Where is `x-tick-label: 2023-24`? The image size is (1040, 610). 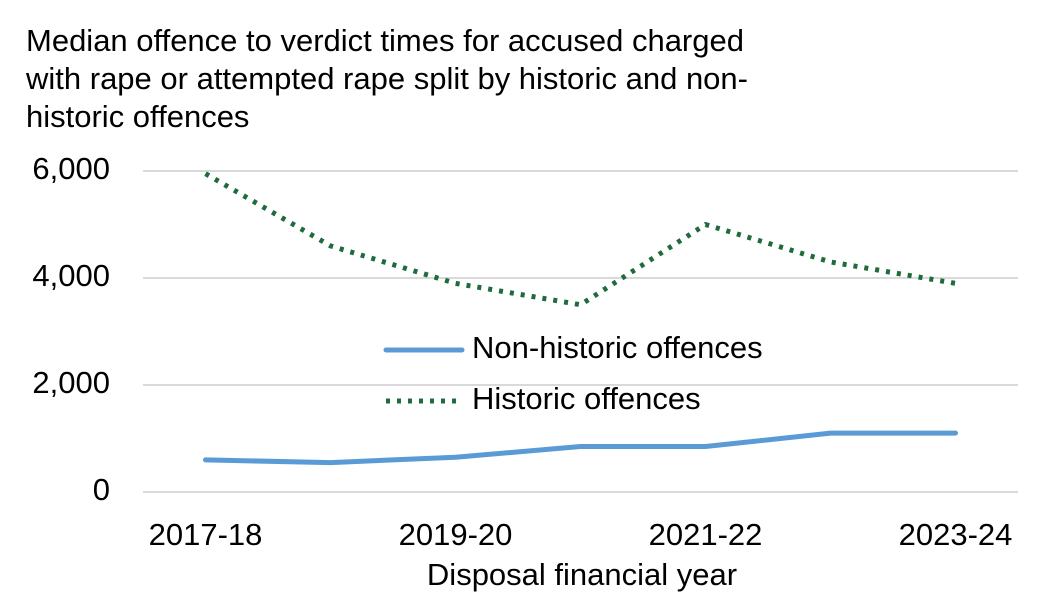
x-tick-label: 2023-24 is located at coordinates (956, 534).